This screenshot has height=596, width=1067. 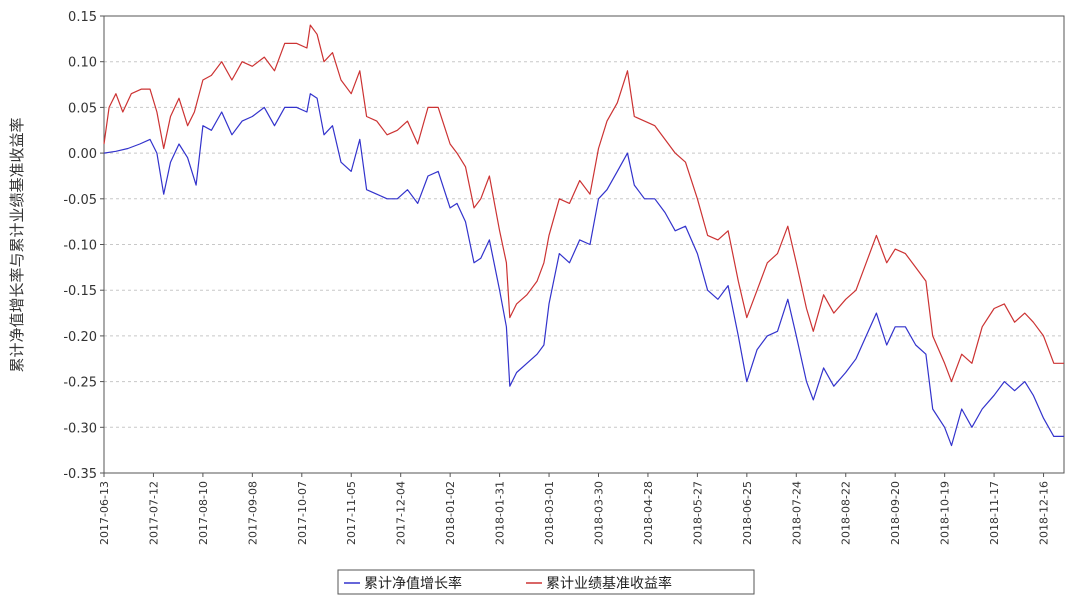 I want to click on x-tick-label: 2018-03-30, so click(x=598, y=513).